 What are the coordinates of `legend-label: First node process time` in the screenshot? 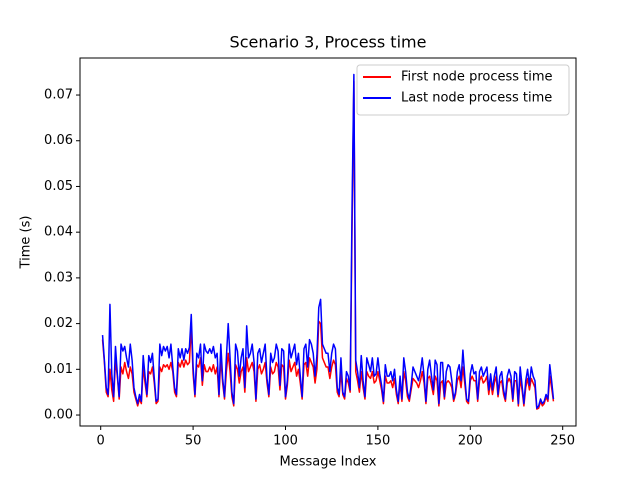 It's located at (477, 77).